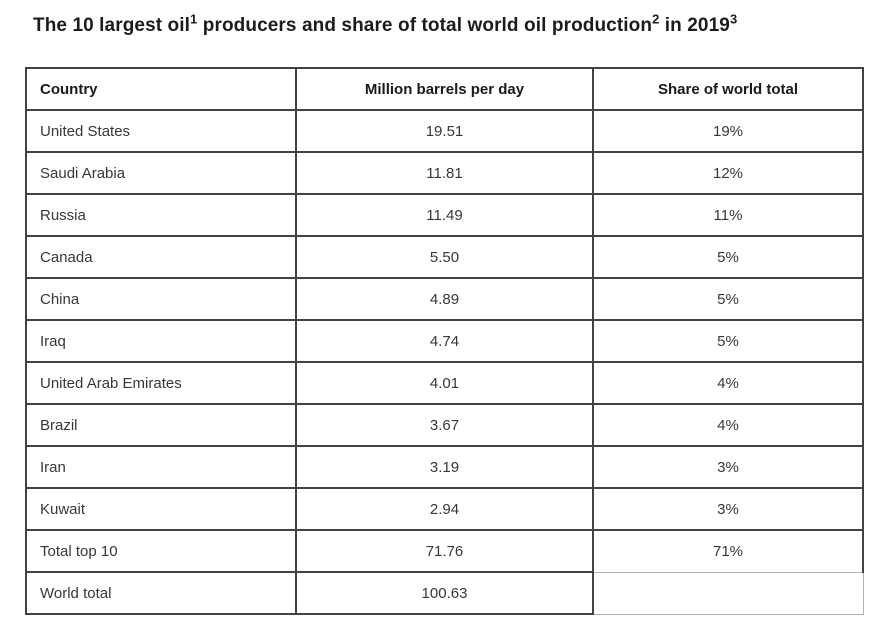  I want to click on share-cell: 19%, so click(728, 131).